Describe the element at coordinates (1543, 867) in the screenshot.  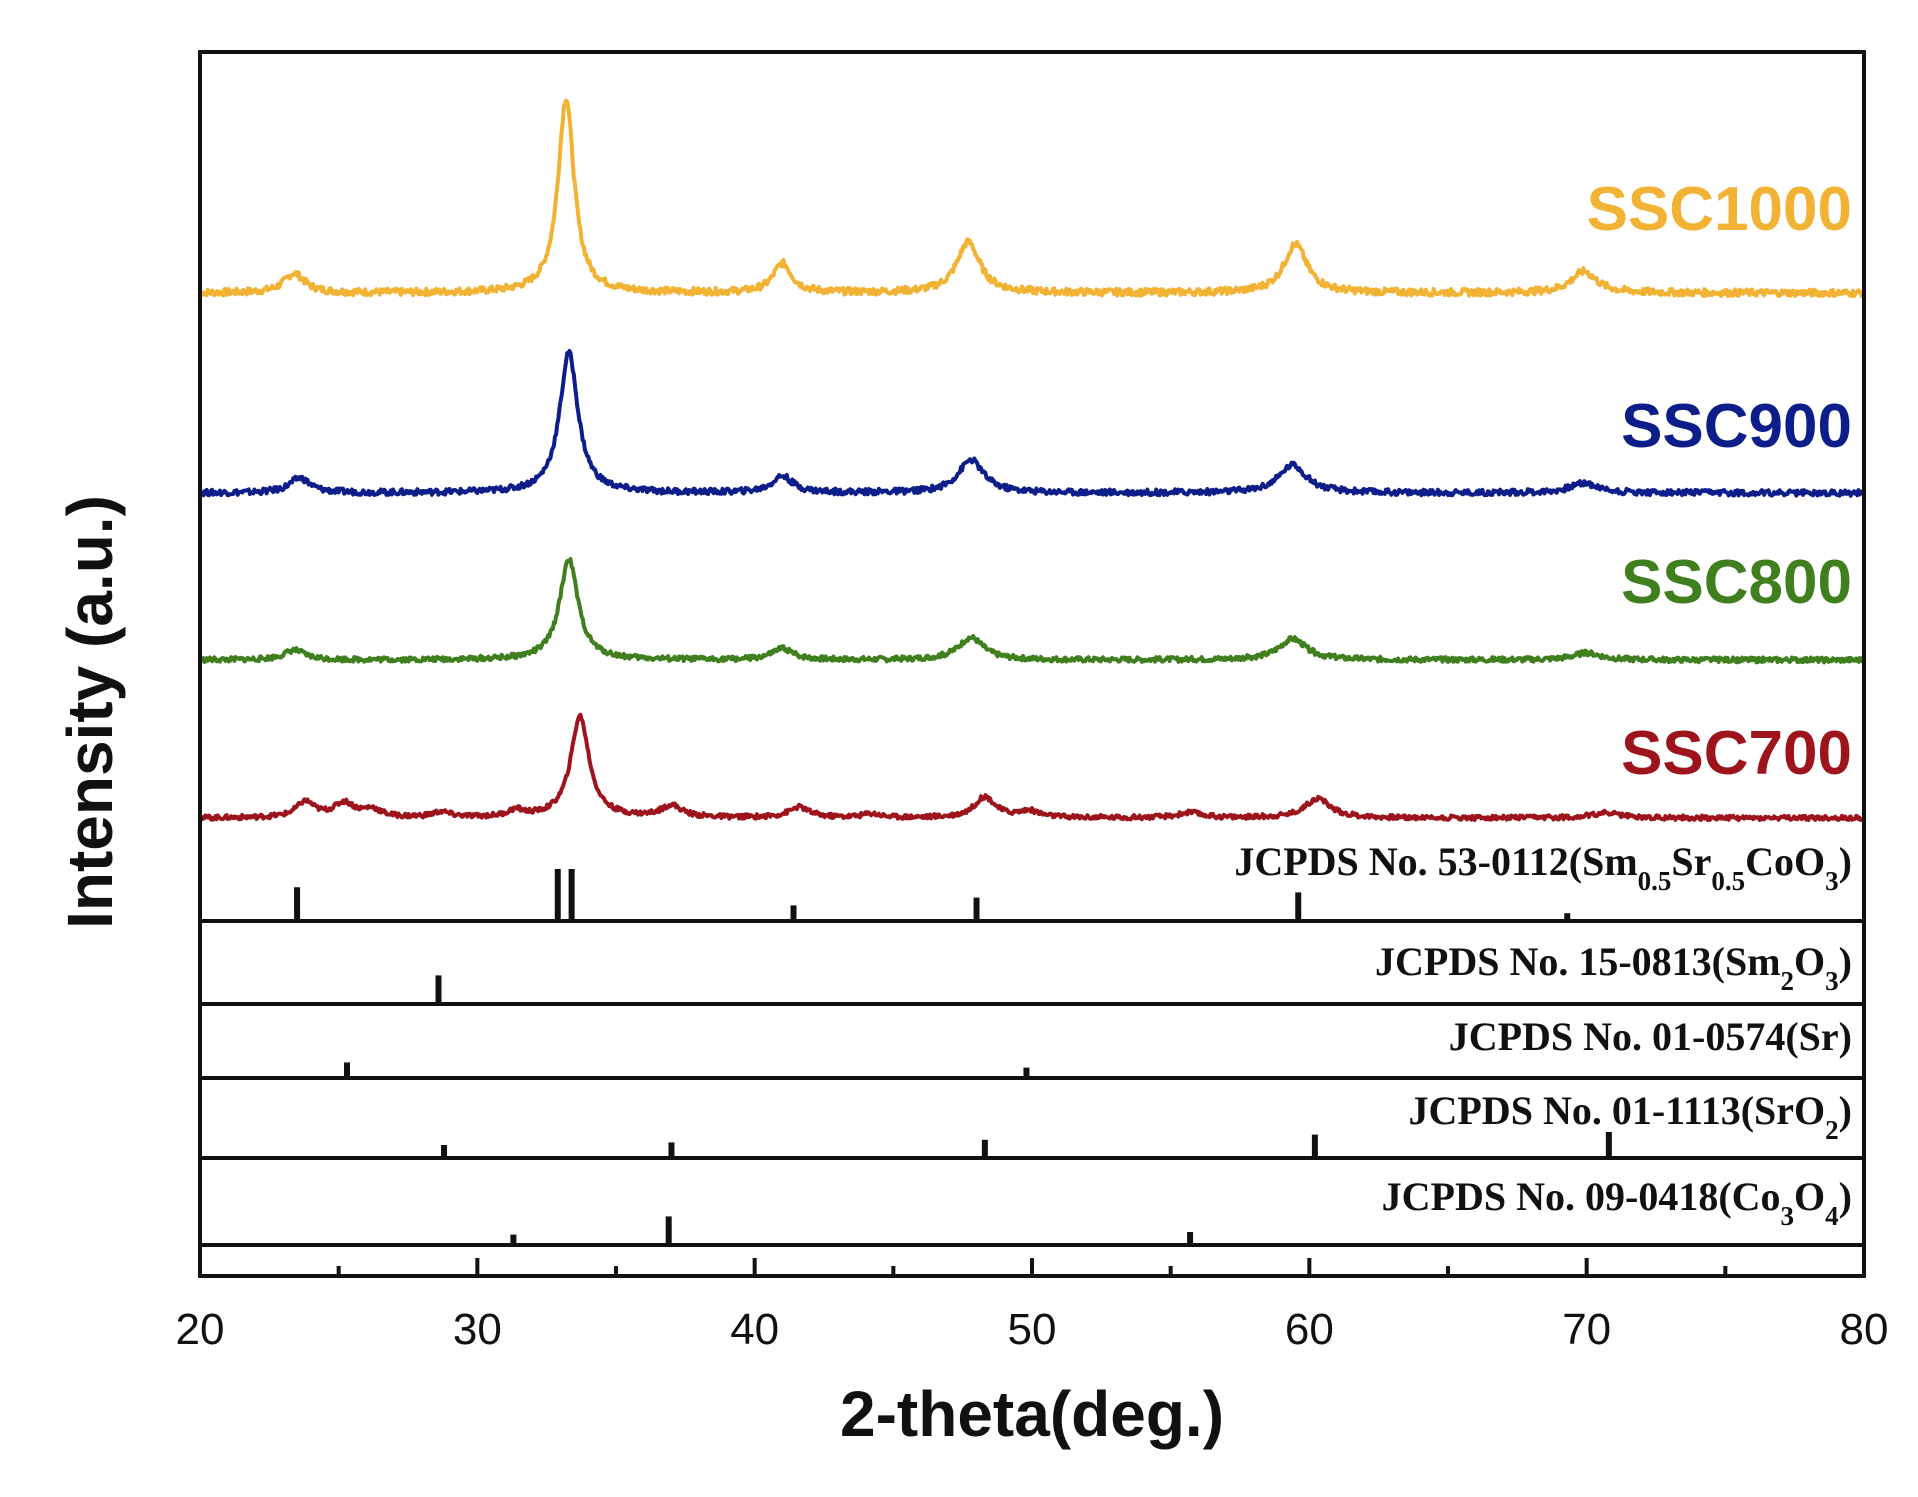
I see `reference-label-sm05sr05coo3: JCPDS No. 53-0112(Sm0.5Sr0.5CoO3)` at that location.